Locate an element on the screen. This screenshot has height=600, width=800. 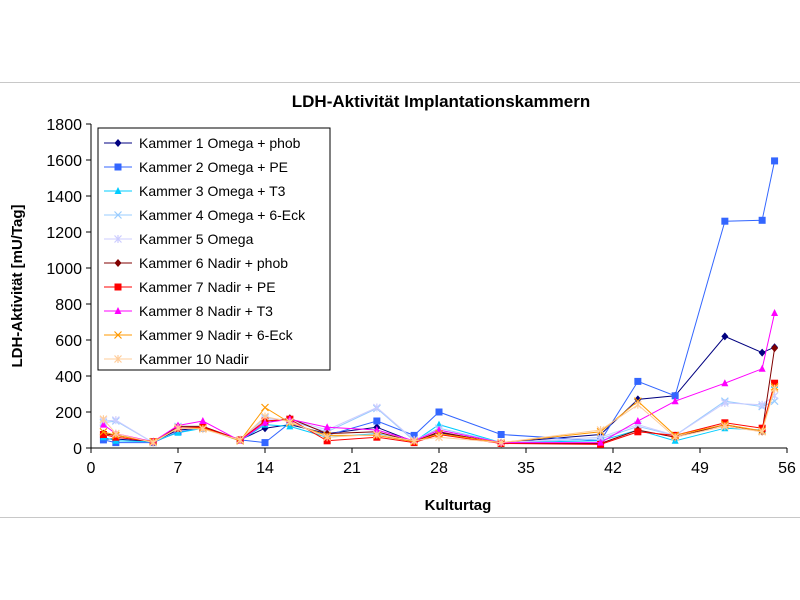
legend-item: Kammer 9 Nadir + 6-Eck is located at coordinates (199, 335).